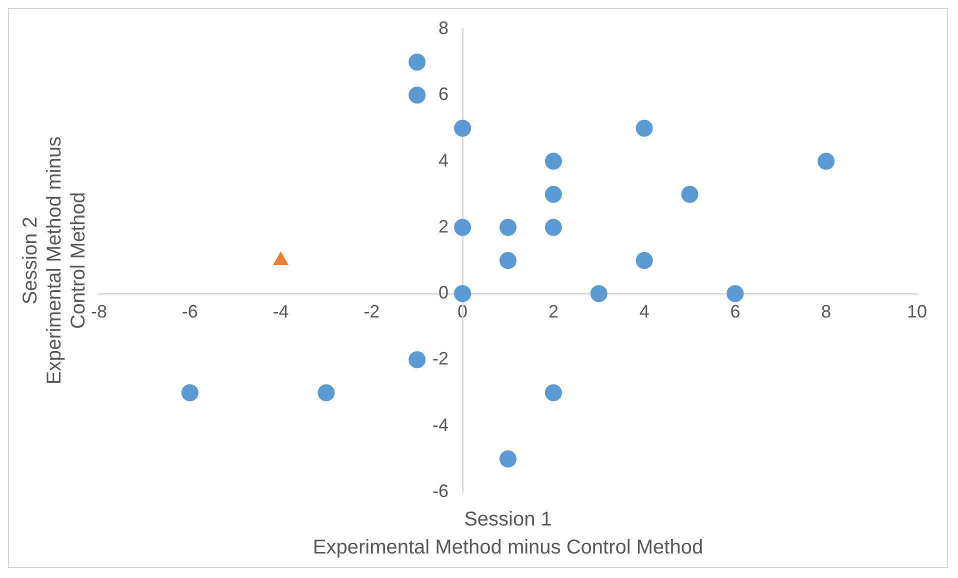  I want to click on x-tick-label: 8, so click(826, 311).